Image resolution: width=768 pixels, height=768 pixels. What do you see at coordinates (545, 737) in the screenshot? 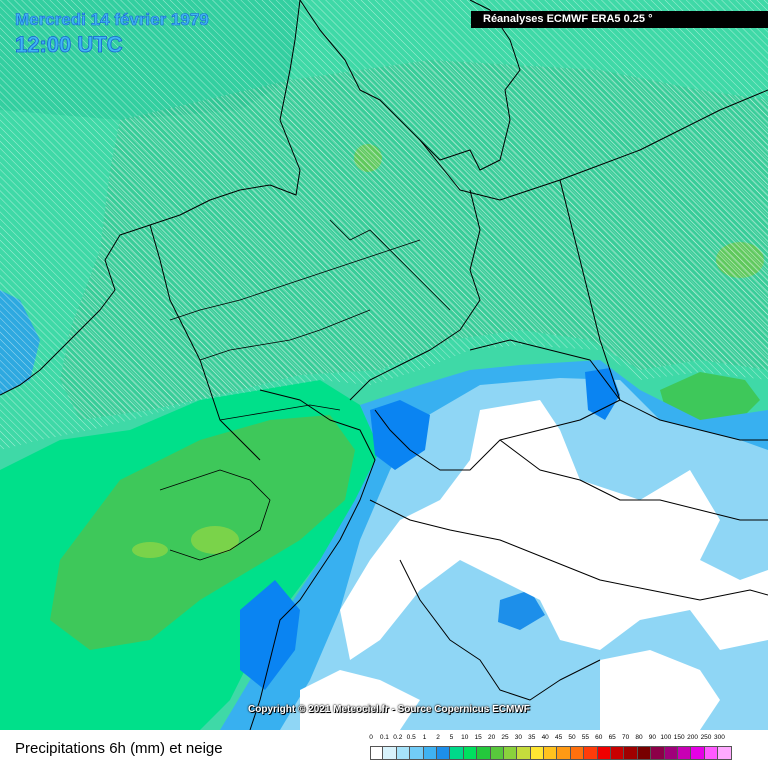
I see `legend-label: 40` at bounding box center [545, 737].